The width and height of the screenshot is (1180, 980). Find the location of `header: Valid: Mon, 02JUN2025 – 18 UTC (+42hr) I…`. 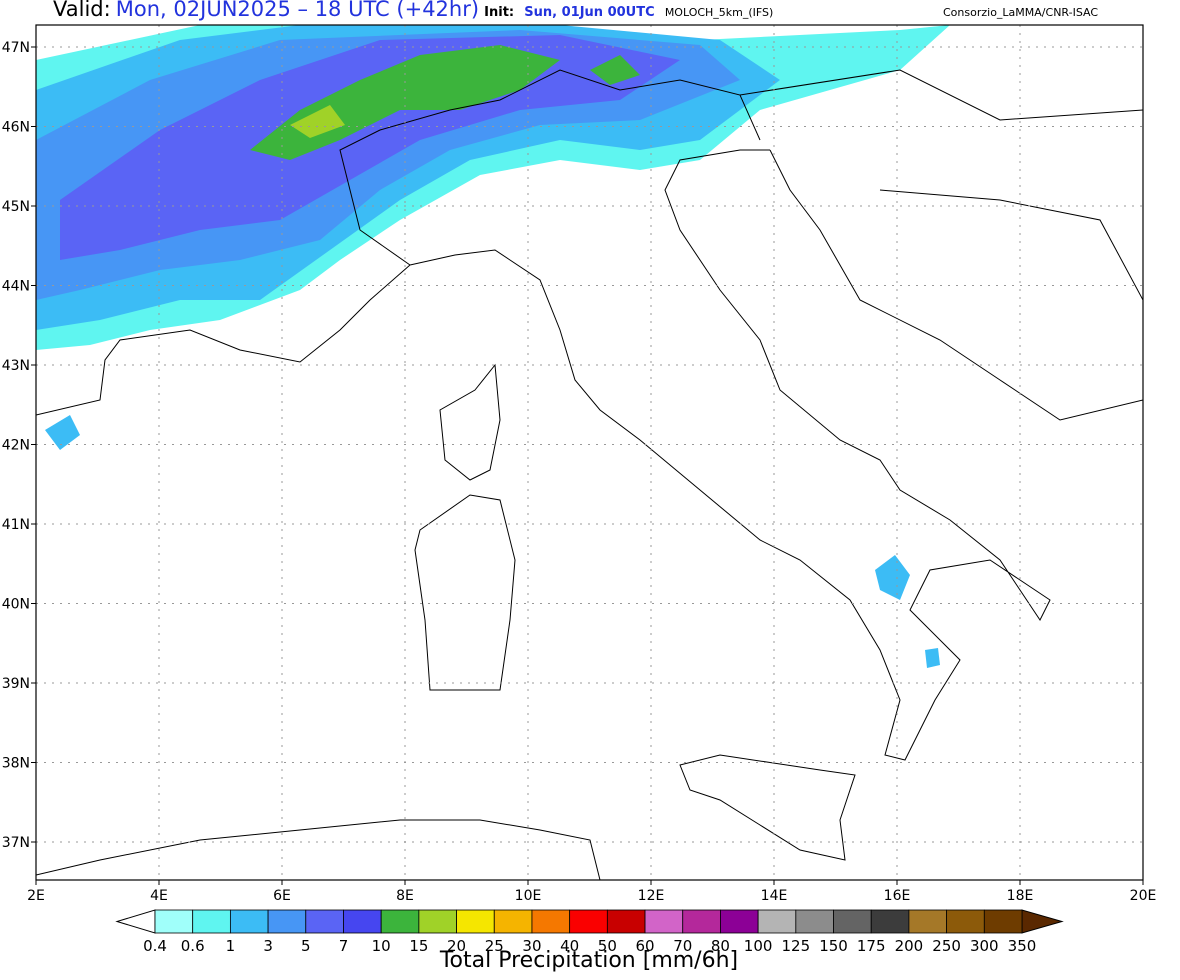

header: Valid: Mon, 02JUN2025 – 18 UTC (+42hr) I… is located at coordinates (575, 11).